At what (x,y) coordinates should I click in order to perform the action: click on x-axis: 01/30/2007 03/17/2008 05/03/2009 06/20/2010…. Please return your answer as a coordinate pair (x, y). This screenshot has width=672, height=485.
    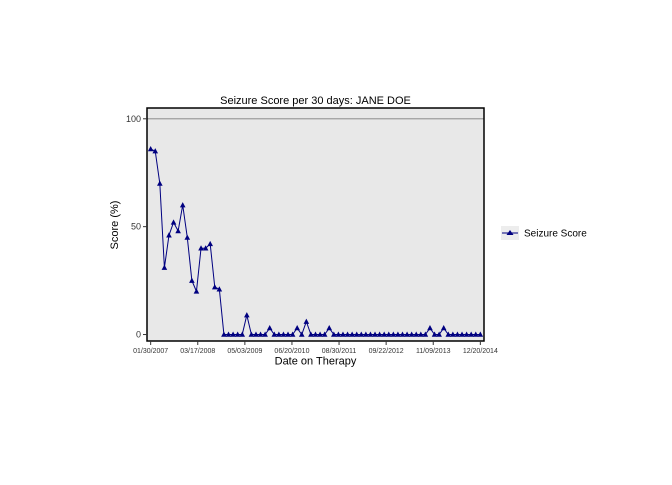
    Looking at the image, I should click on (315, 348).